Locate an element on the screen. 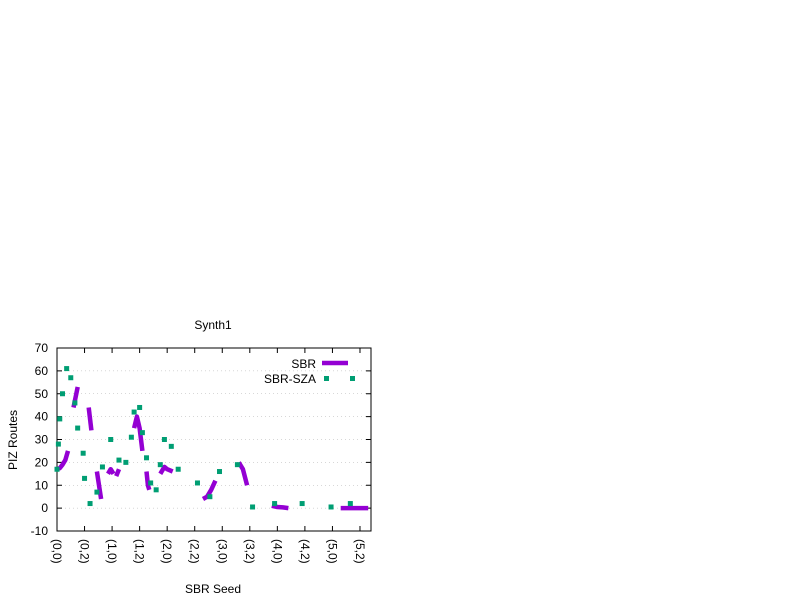  chart-title: Synth1 is located at coordinates (213, 325).